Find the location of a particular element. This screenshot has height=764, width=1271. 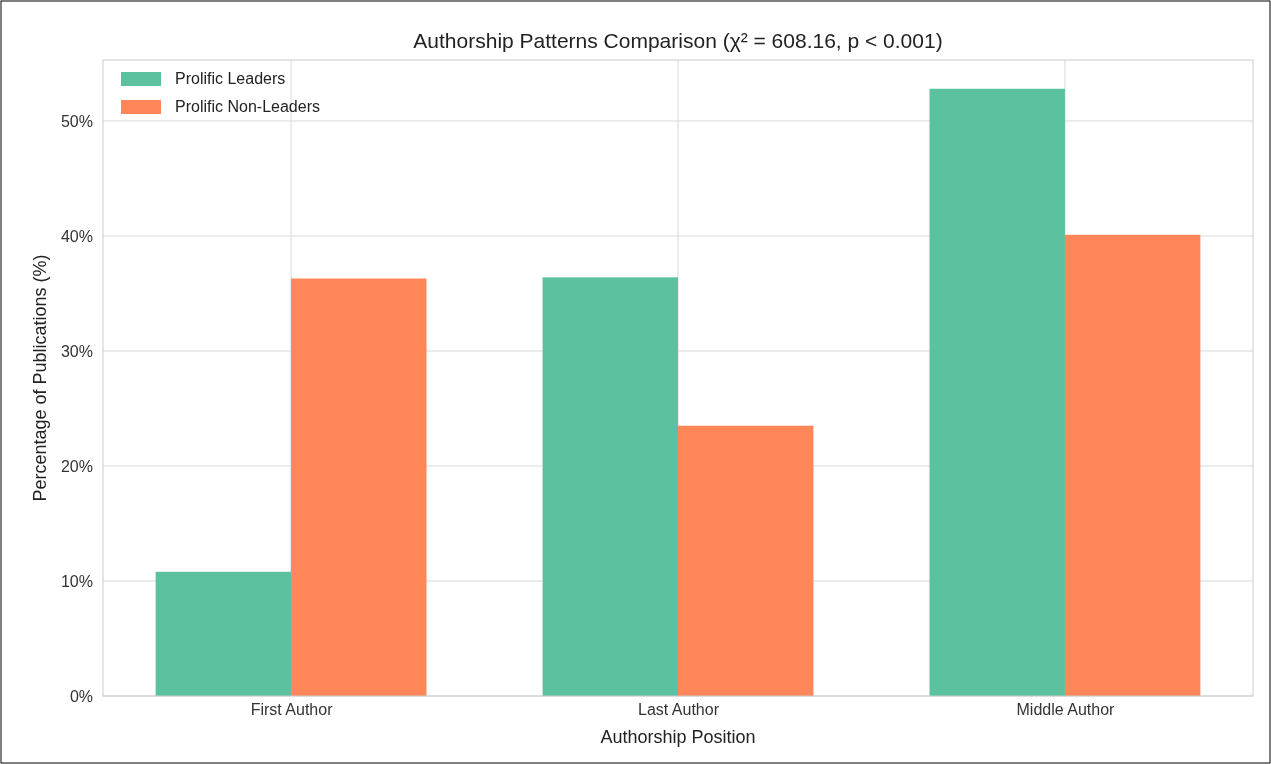

y-axis-title: Percentage of Publications (%) is located at coordinates (40, 378).